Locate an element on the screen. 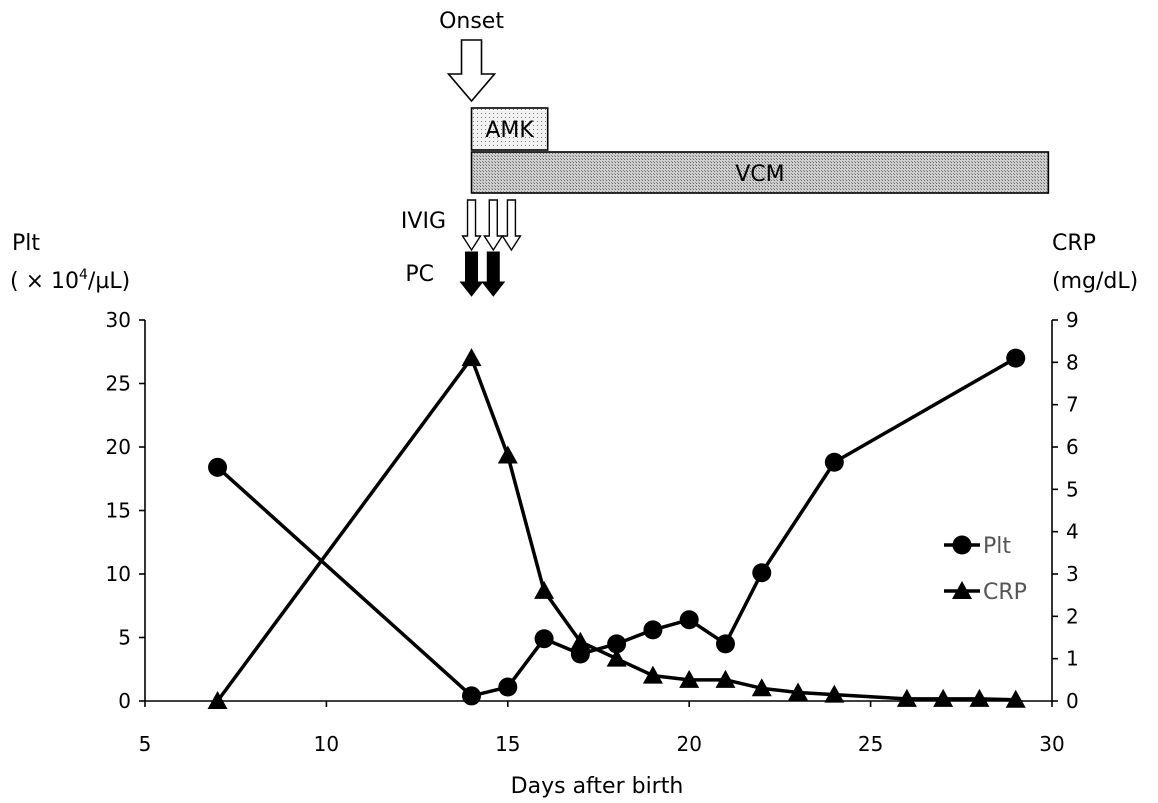 This screenshot has width=1158, height=803. legend-label-crp: CRP is located at coordinates (1005, 592).